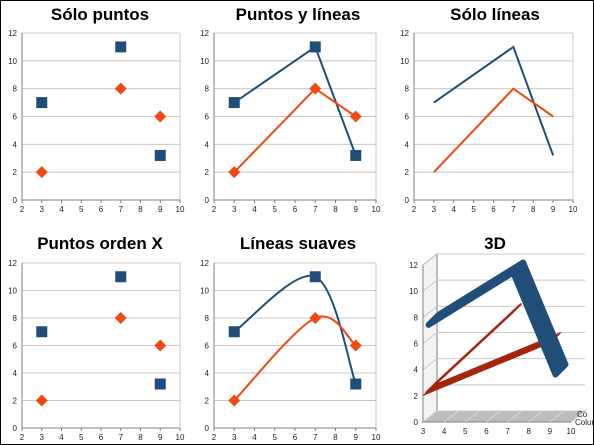  Describe the element at coordinates (298, 14) in the screenshot. I see `chart-title: Puntos y líneas` at that location.